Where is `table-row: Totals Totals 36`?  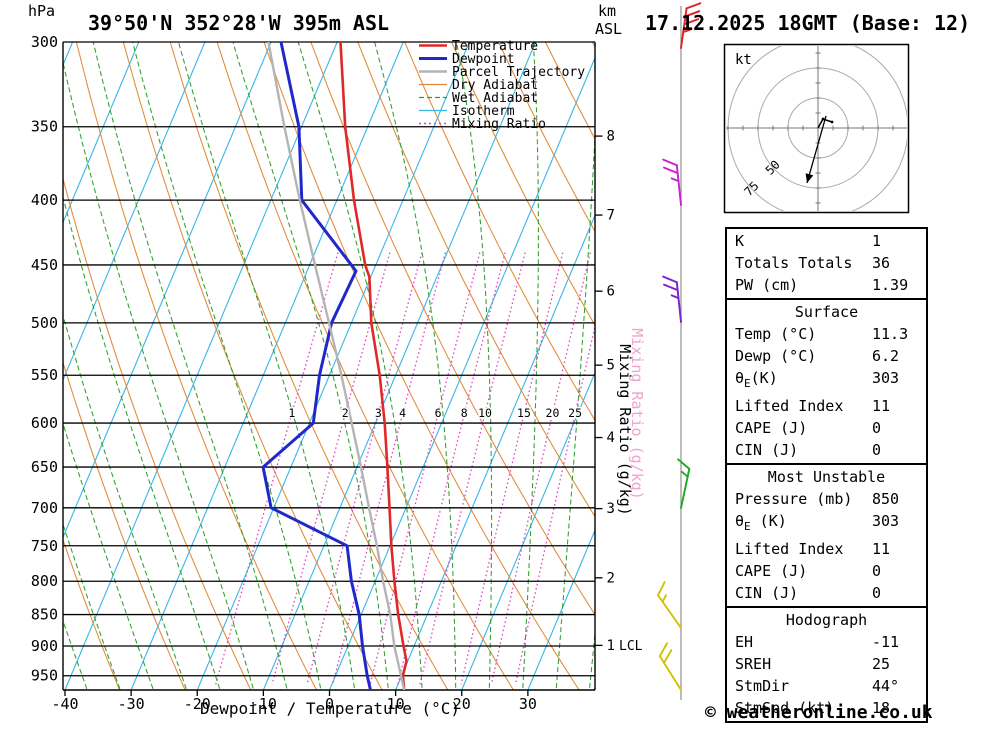
table-row: Totals Totals 36 is located at coordinates (826, 263).